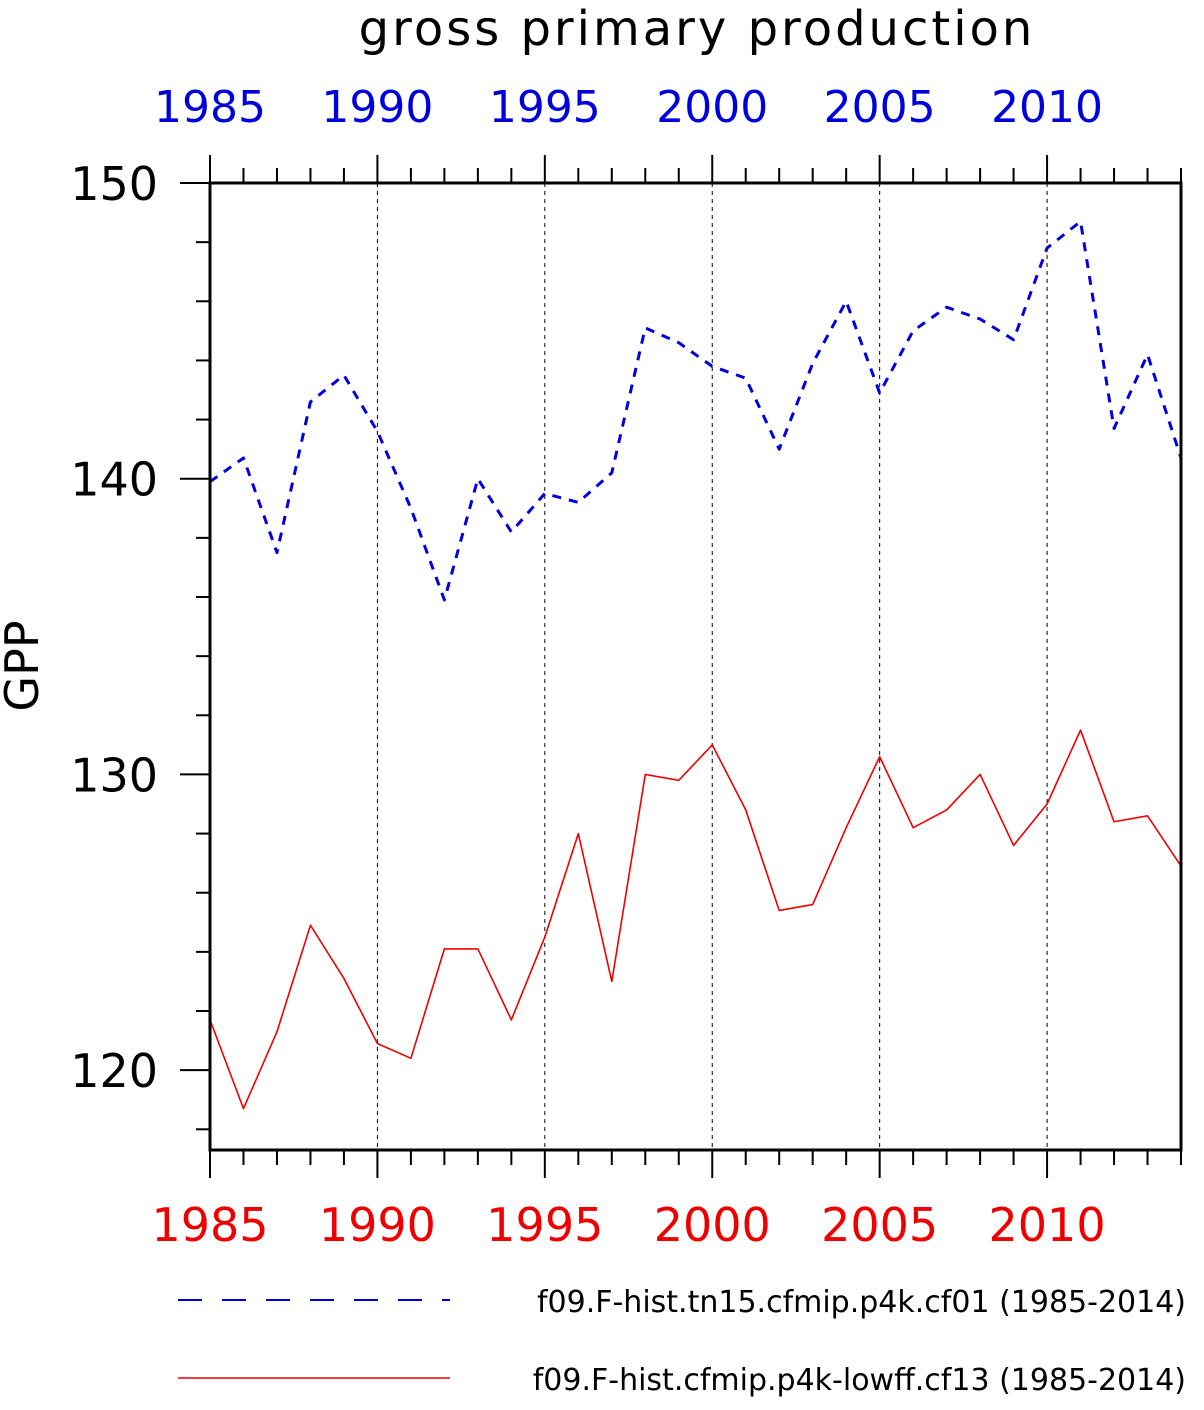 This screenshot has height=1410, width=1204. Describe the element at coordinates (210, 107) in the screenshot. I see `top-tick-label-1985: 1985` at that location.